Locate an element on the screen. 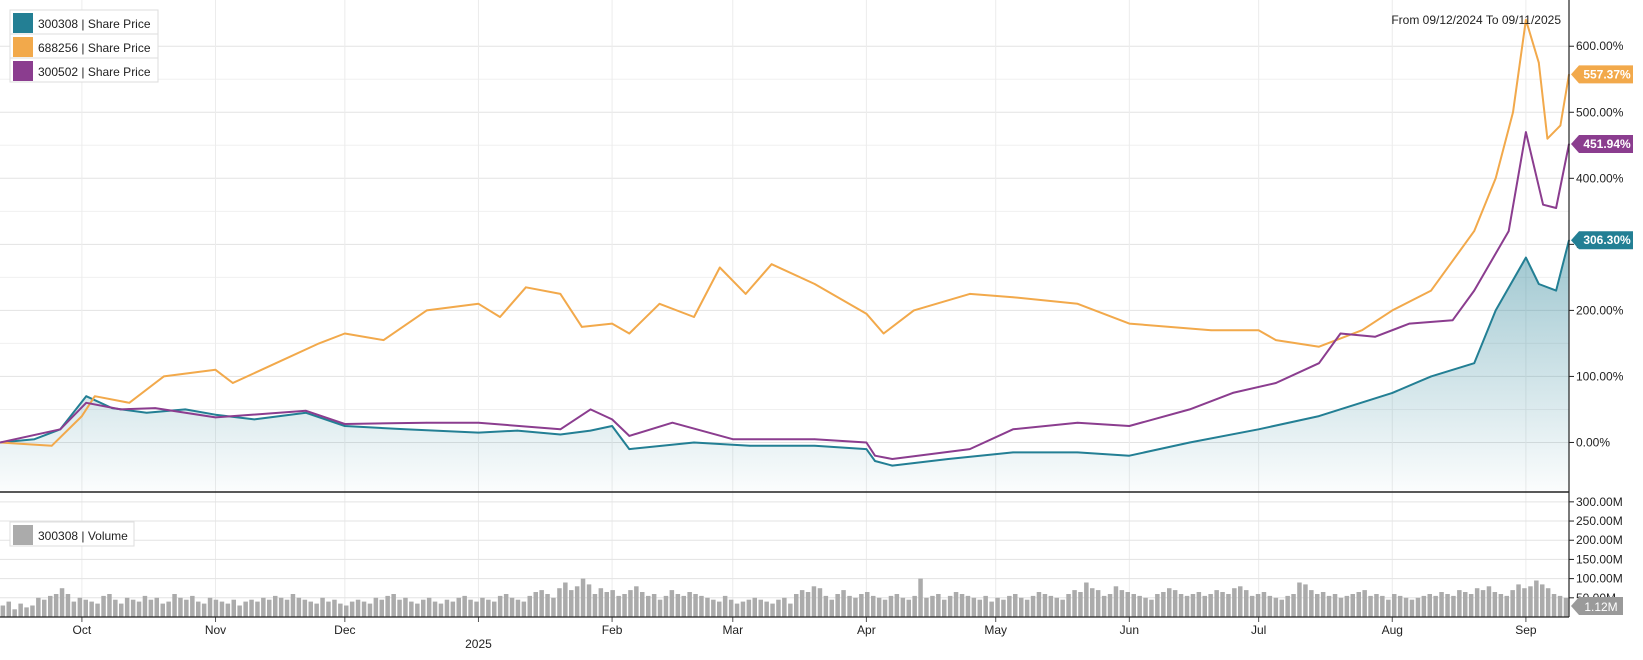 The height and width of the screenshot is (660, 1643). last-value-tags: 306.30% 557.37% 451.94% 1.12M is located at coordinates (1602, 340).